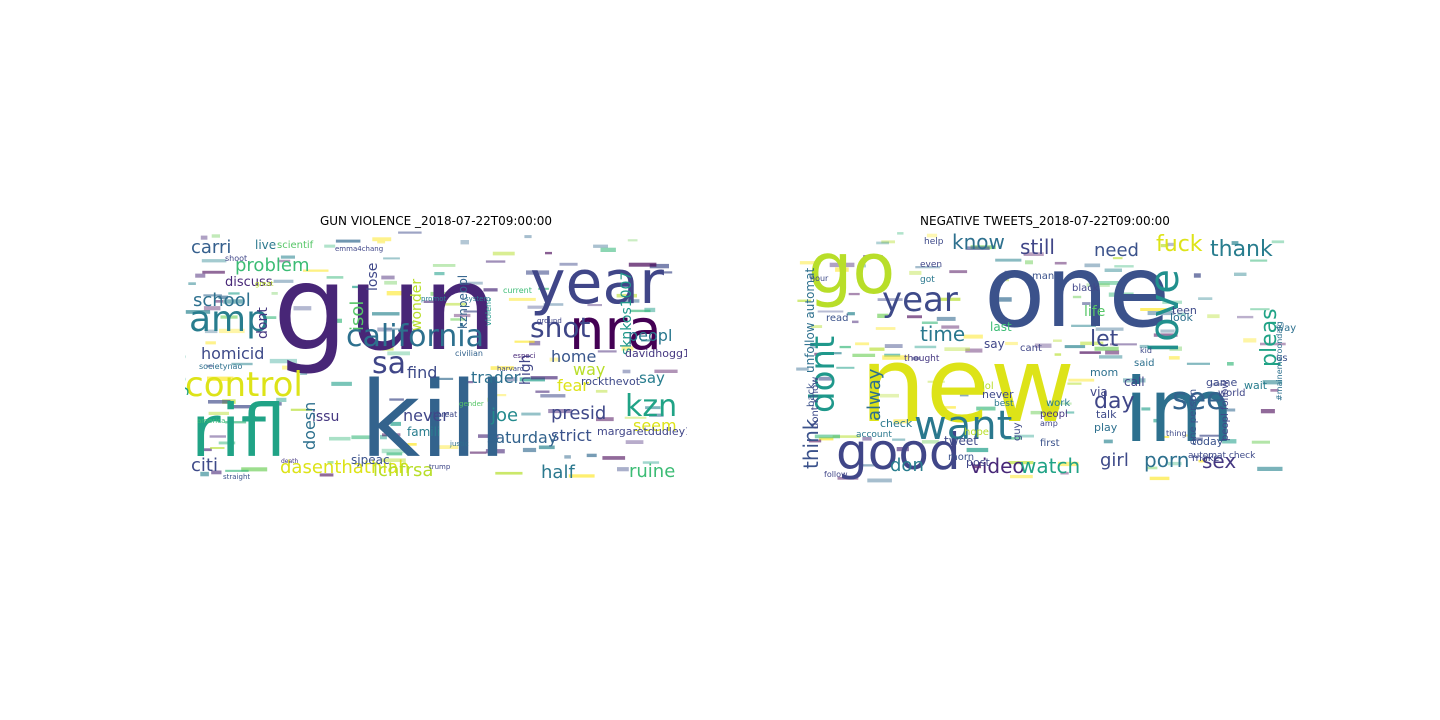  What do you see at coordinates (1077, 291) in the screenshot?
I see `word: one` at bounding box center [1077, 291].